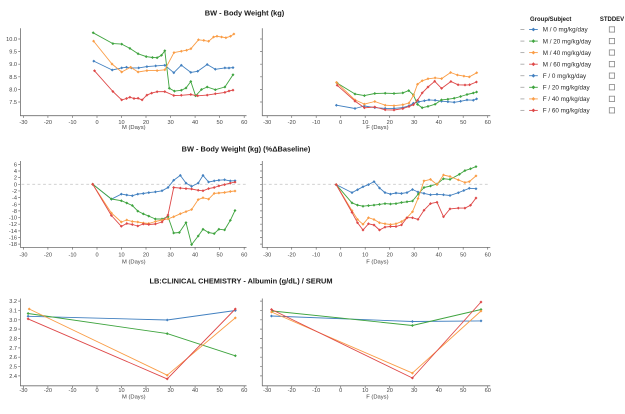 The width and height of the screenshot is (625, 414). I want to click on svg-text: 8.0, so click(13, 90).